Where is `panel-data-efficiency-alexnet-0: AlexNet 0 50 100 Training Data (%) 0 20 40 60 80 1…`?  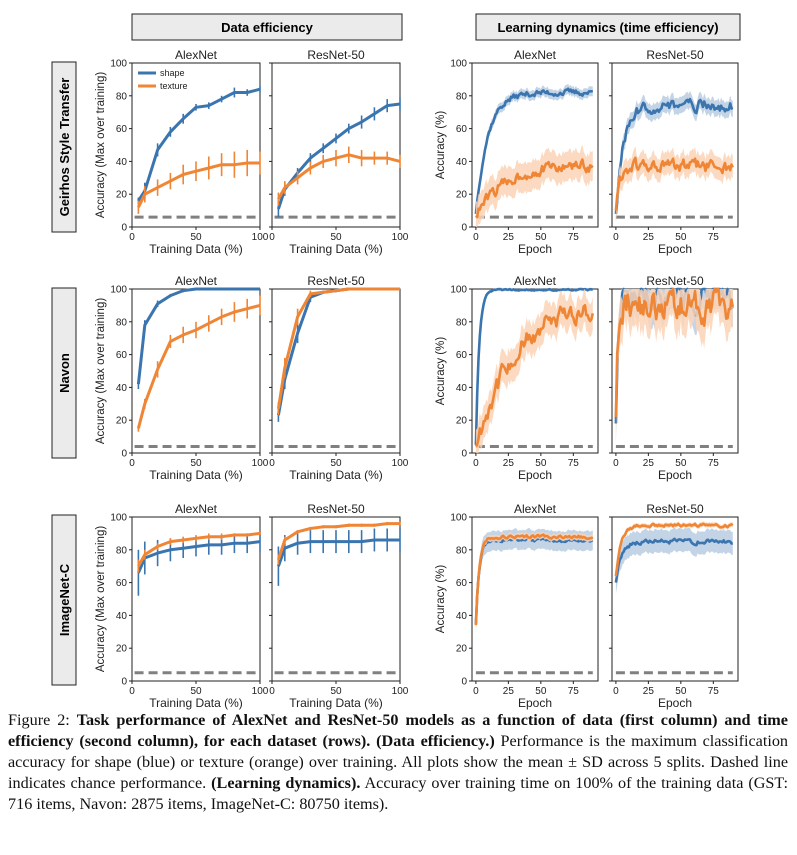
panel-data-efficiency-alexnet-0: AlexNet 0 50 100 Training Data (%) 0 20 40 60 80 1… is located at coordinates (182, 152).